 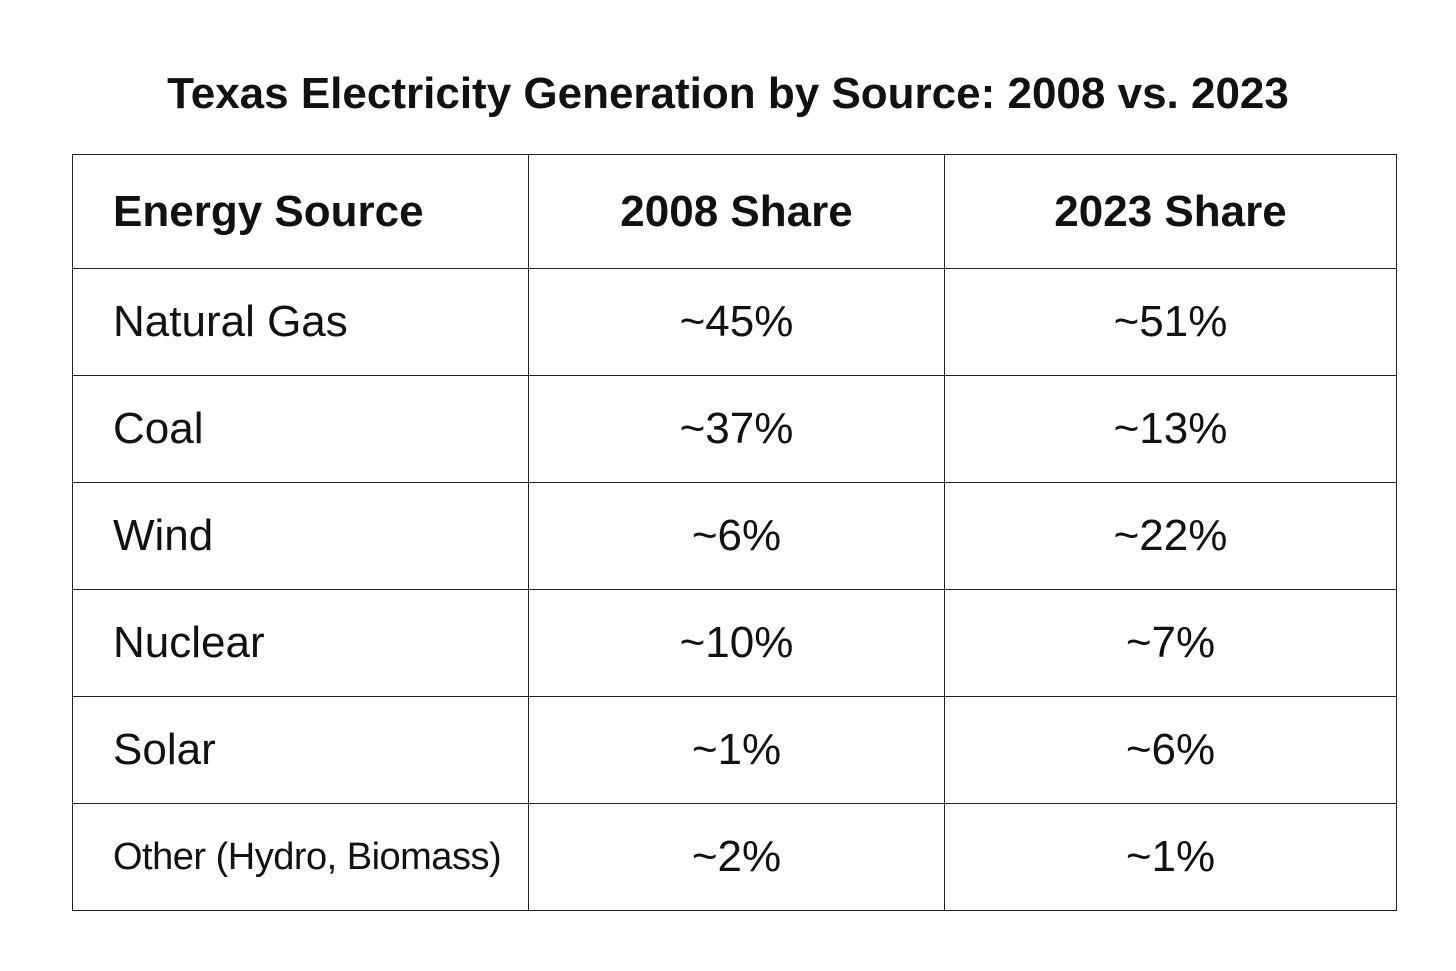 I want to click on energy-source-cell: Wind, so click(x=300, y=536).